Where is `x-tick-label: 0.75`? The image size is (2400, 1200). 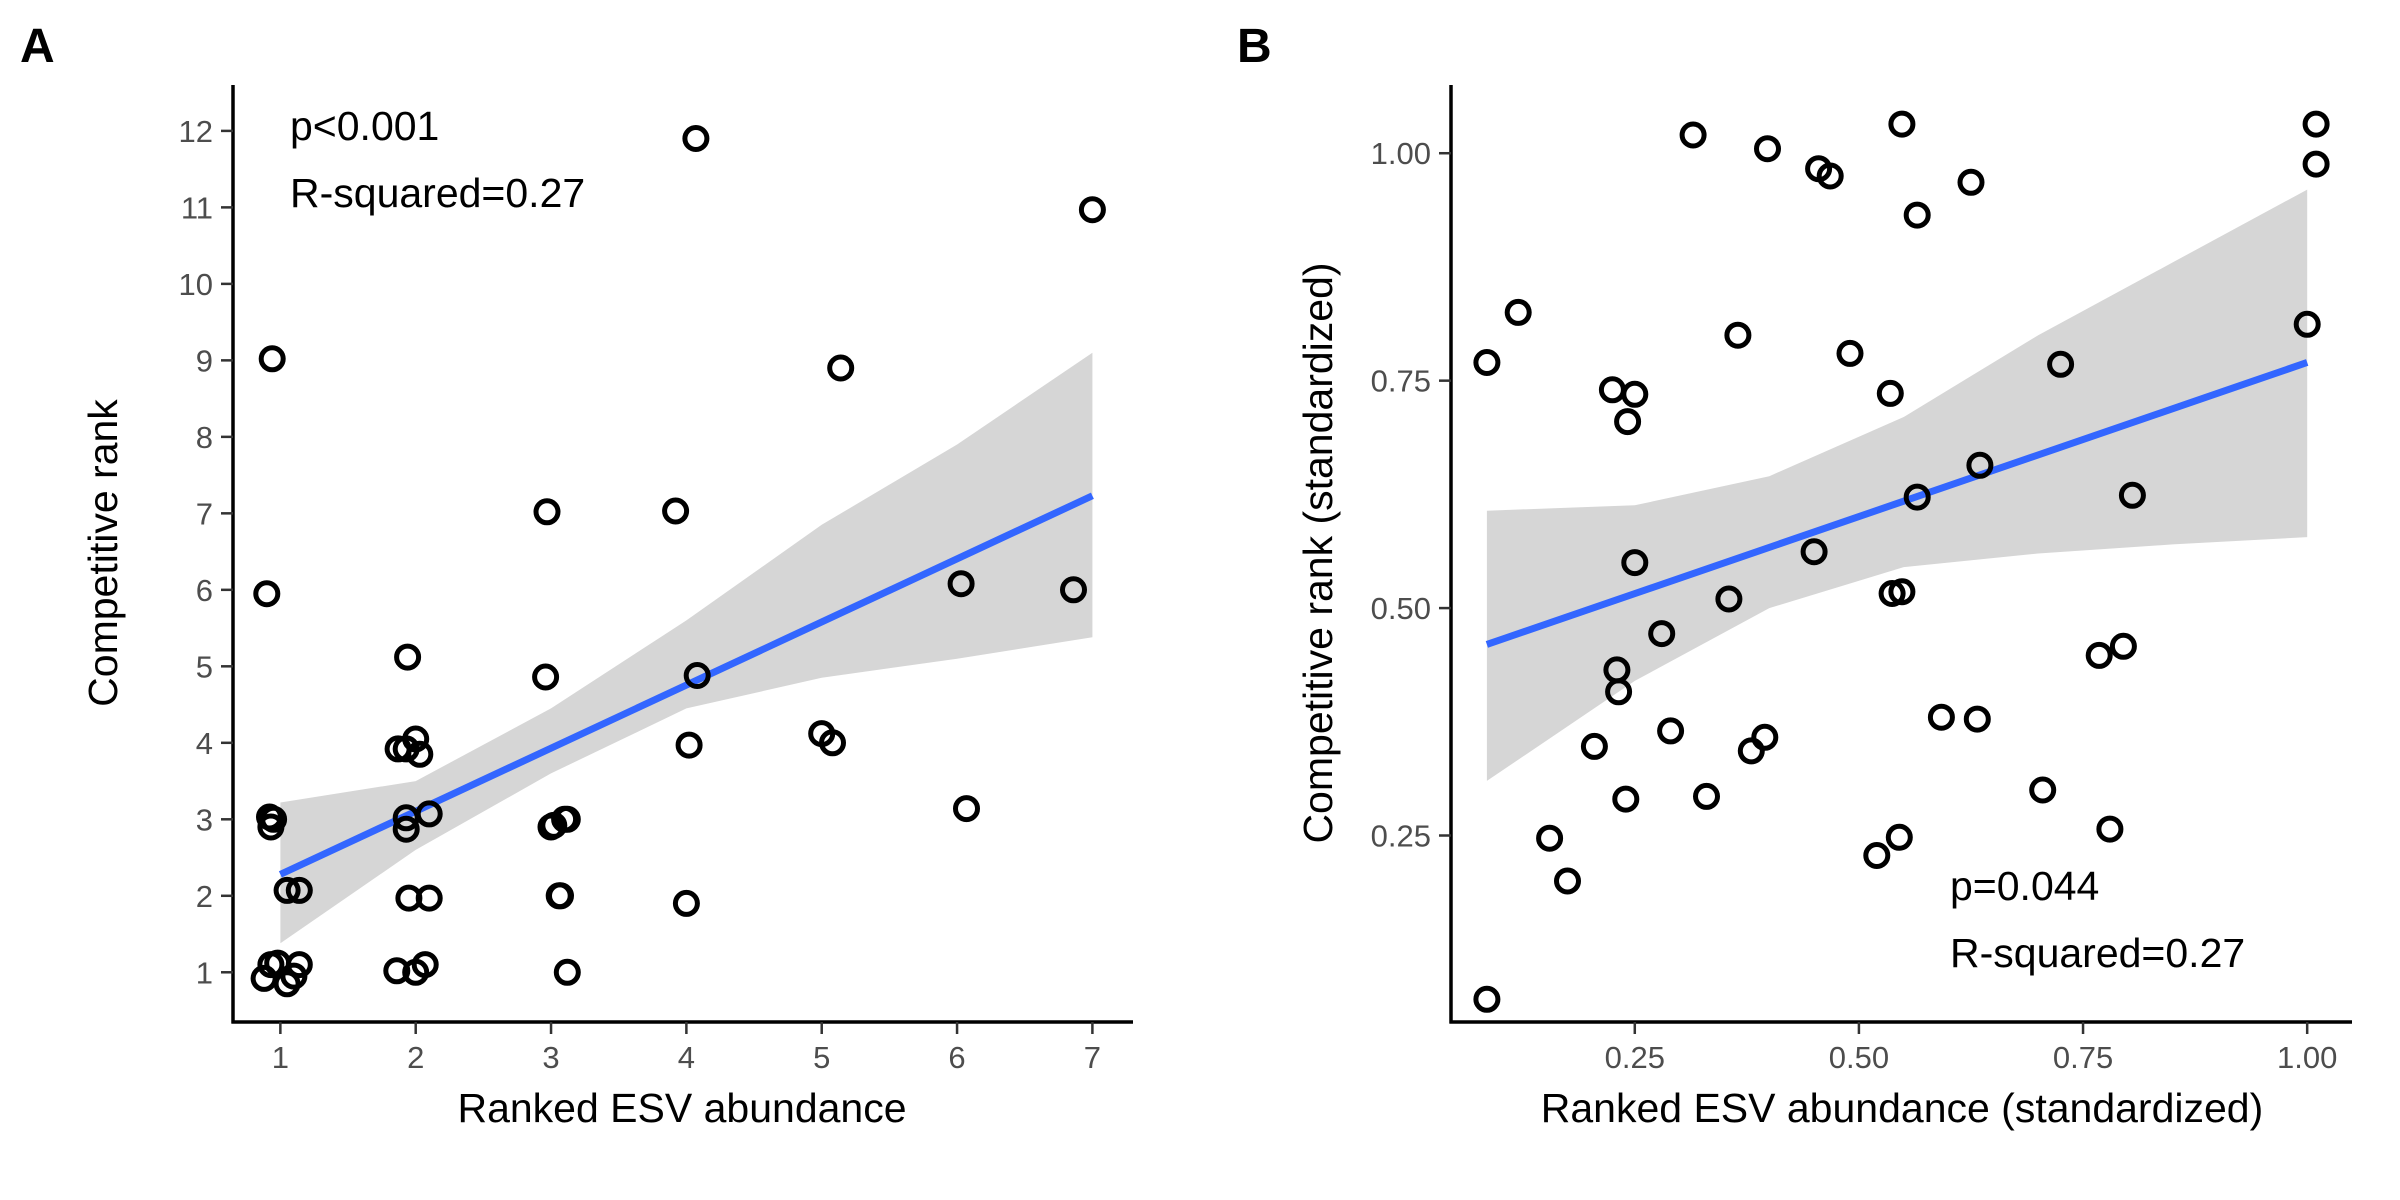
x-tick-label: 0.75 is located at coordinates (2083, 1057).